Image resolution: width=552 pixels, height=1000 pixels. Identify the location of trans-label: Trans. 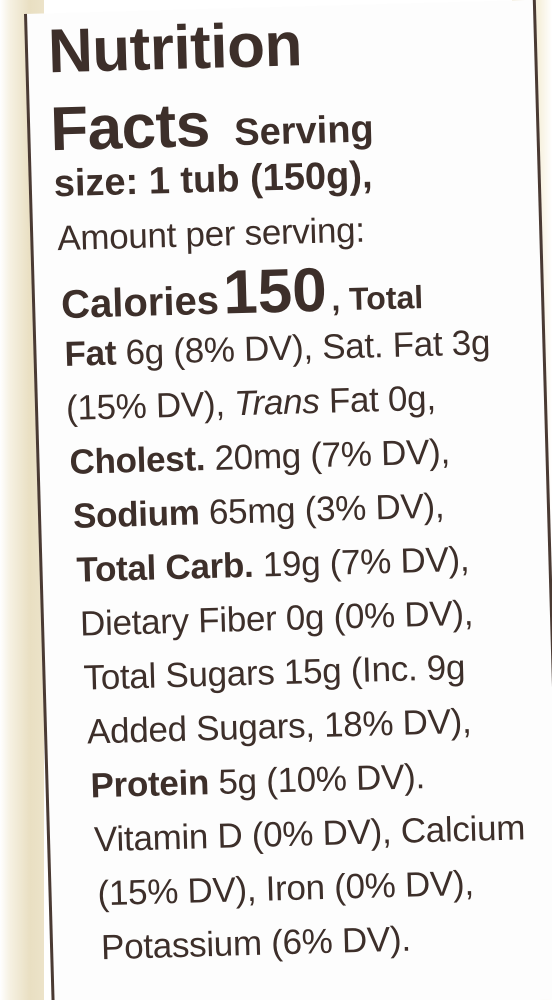
(277, 402).